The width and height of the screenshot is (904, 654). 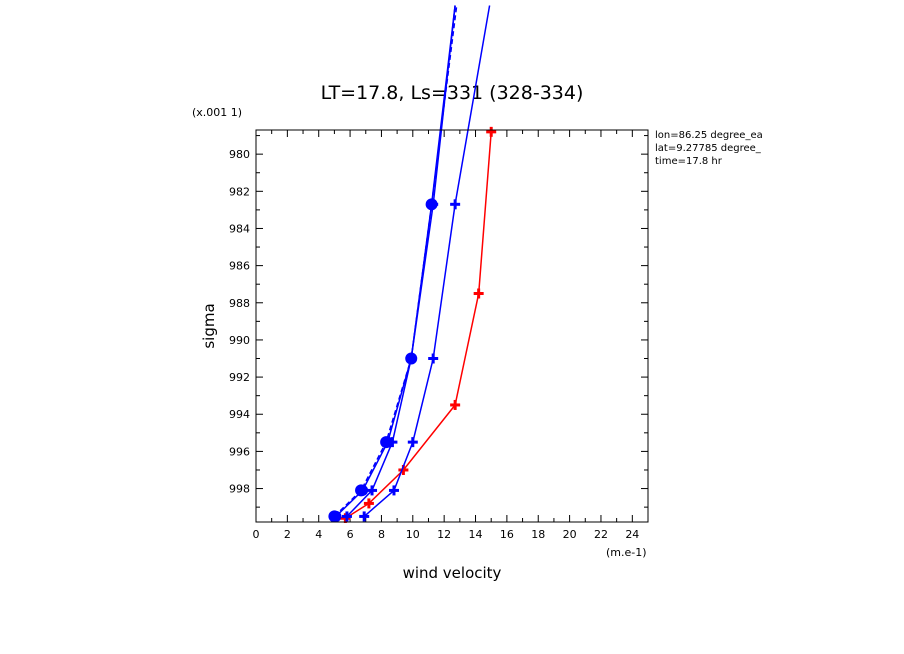 What do you see at coordinates (287, 534) in the screenshot?
I see `x-tick-label: 2` at bounding box center [287, 534].